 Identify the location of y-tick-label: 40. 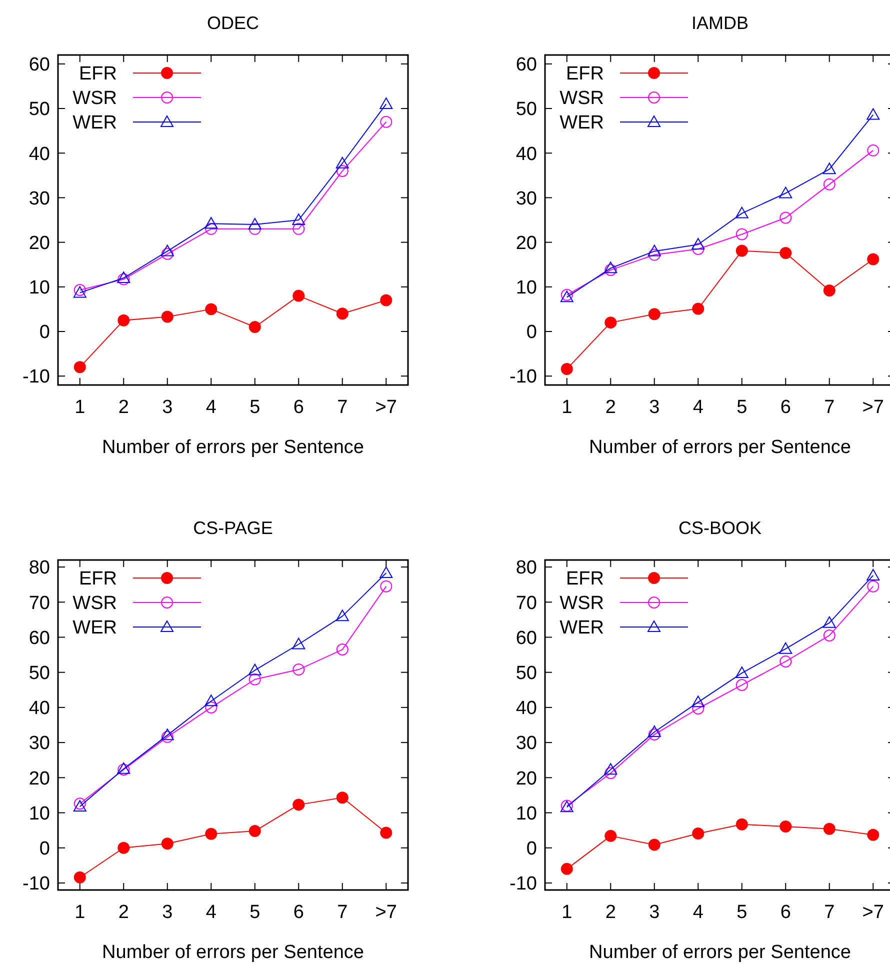
(39, 154).